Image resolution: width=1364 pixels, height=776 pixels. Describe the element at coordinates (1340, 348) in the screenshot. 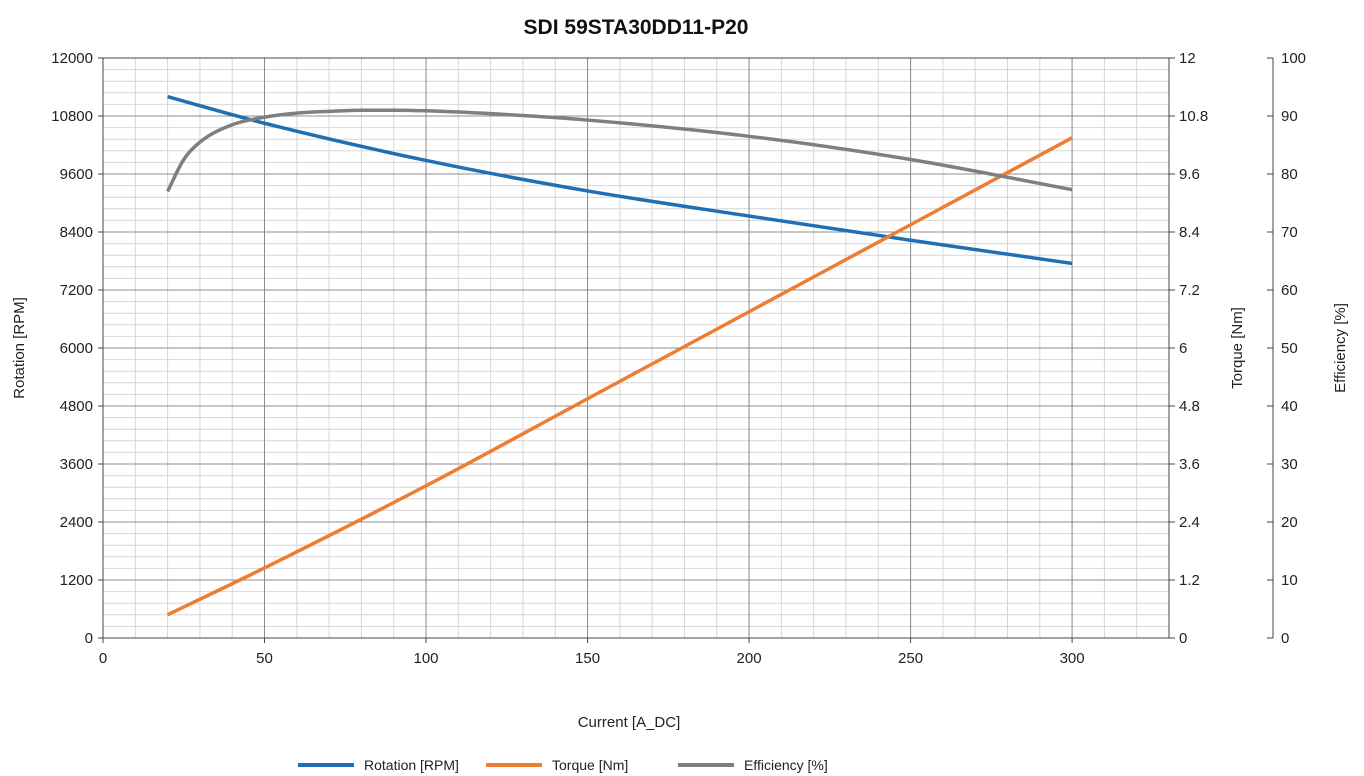

I see `y-right2-axis-label: Efficiency [%]` at that location.